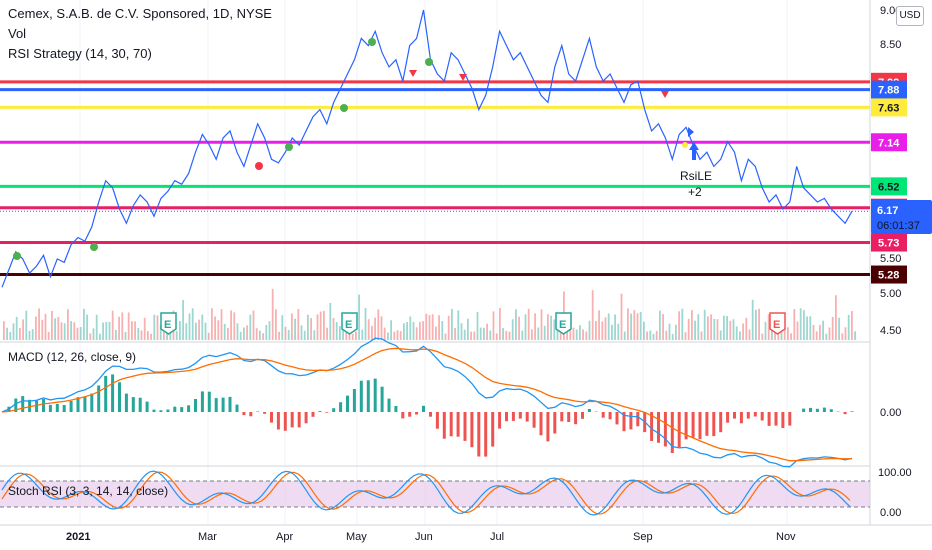  What do you see at coordinates (694, 151) in the screenshot?
I see `entry-arrow-icon` at bounding box center [694, 151].